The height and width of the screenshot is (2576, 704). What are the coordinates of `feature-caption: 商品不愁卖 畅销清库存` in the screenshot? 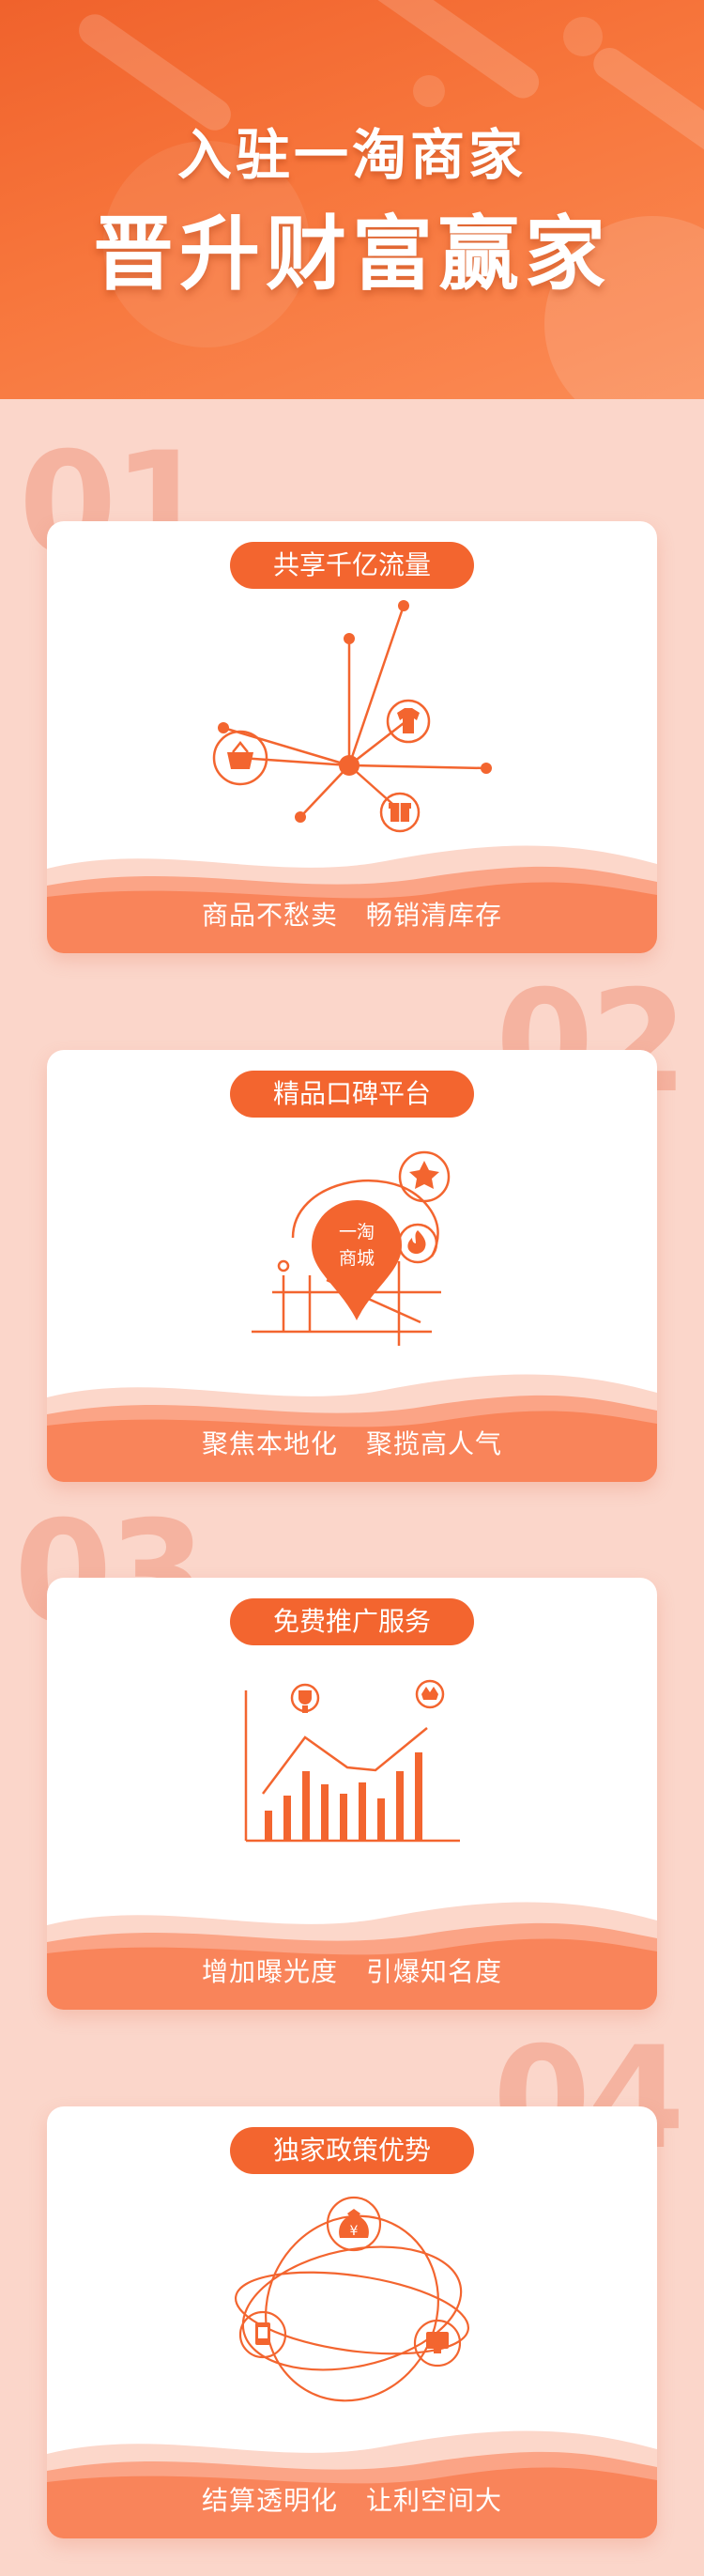 It's located at (352, 914).